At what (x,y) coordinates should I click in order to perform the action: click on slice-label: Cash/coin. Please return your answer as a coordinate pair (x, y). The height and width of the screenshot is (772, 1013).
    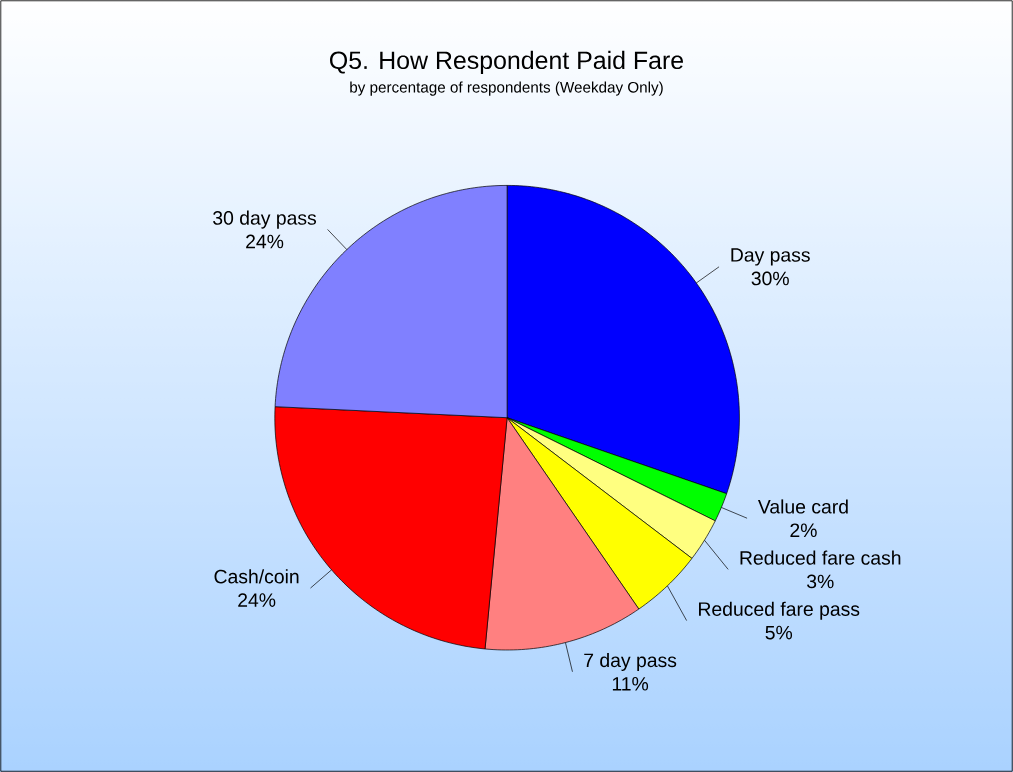
    Looking at the image, I should click on (256, 576).